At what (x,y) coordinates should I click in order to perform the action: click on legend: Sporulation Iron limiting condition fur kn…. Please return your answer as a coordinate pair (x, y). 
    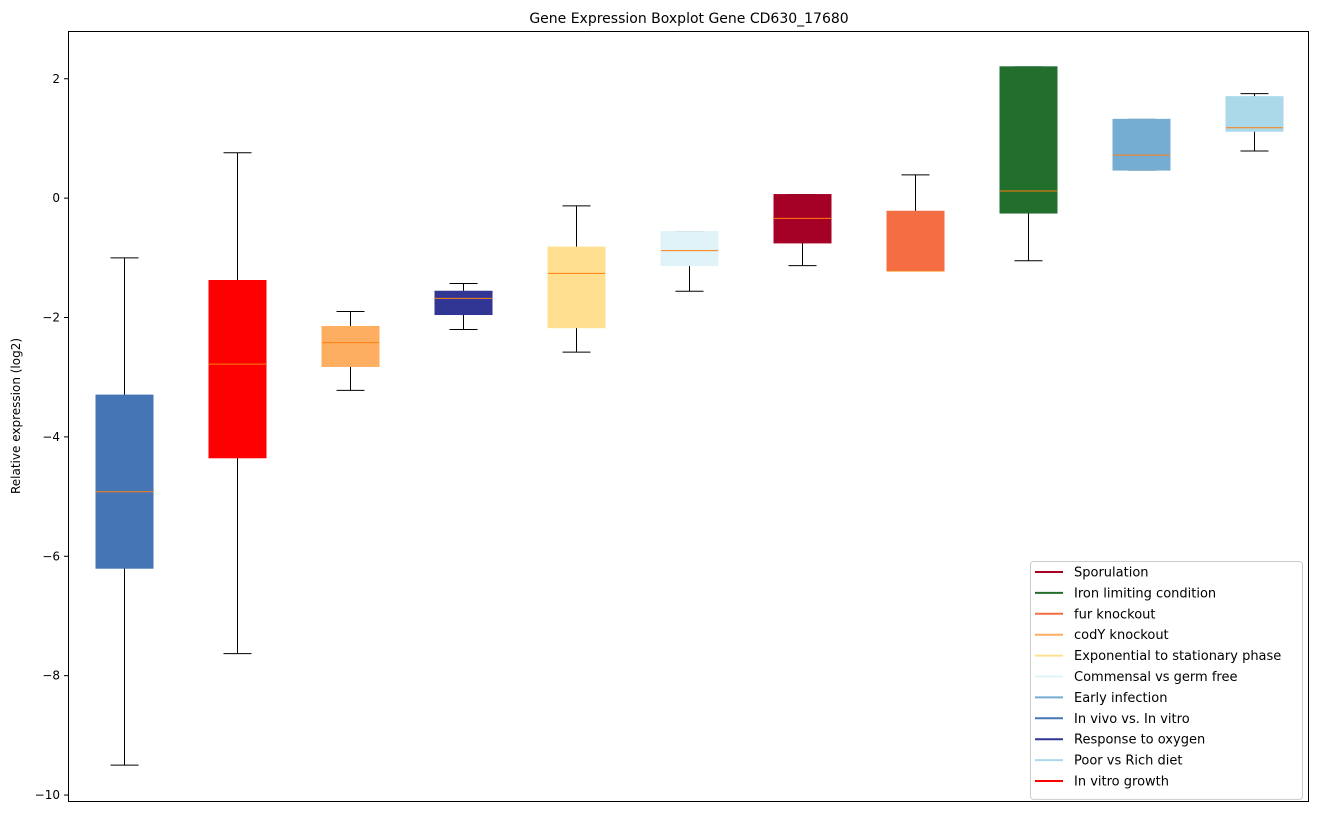
    Looking at the image, I should click on (1166, 680).